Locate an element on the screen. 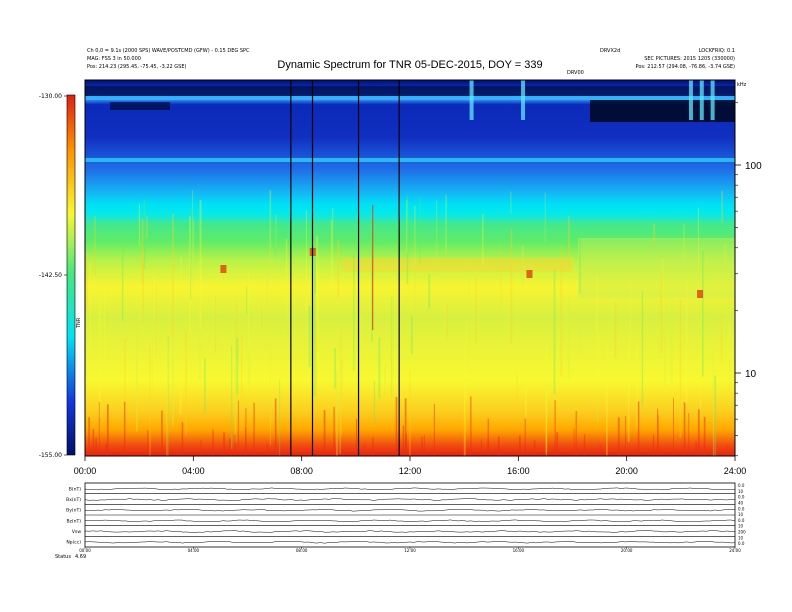 This screenshot has width=792, height=612. x-tick-label: 04:00 is located at coordinates (193, 471).